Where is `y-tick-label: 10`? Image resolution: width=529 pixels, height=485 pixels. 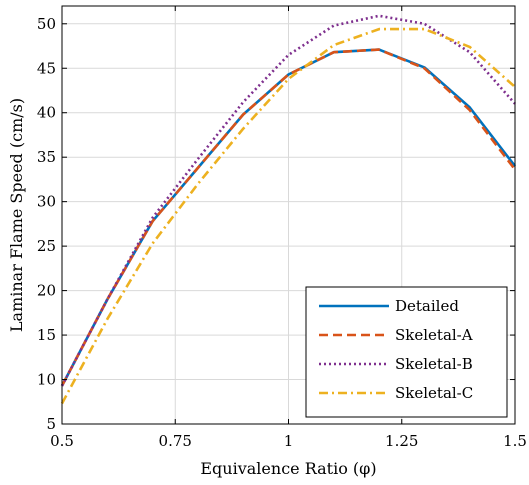
y-tick-label: 10 is located at coordinates (46, 380).